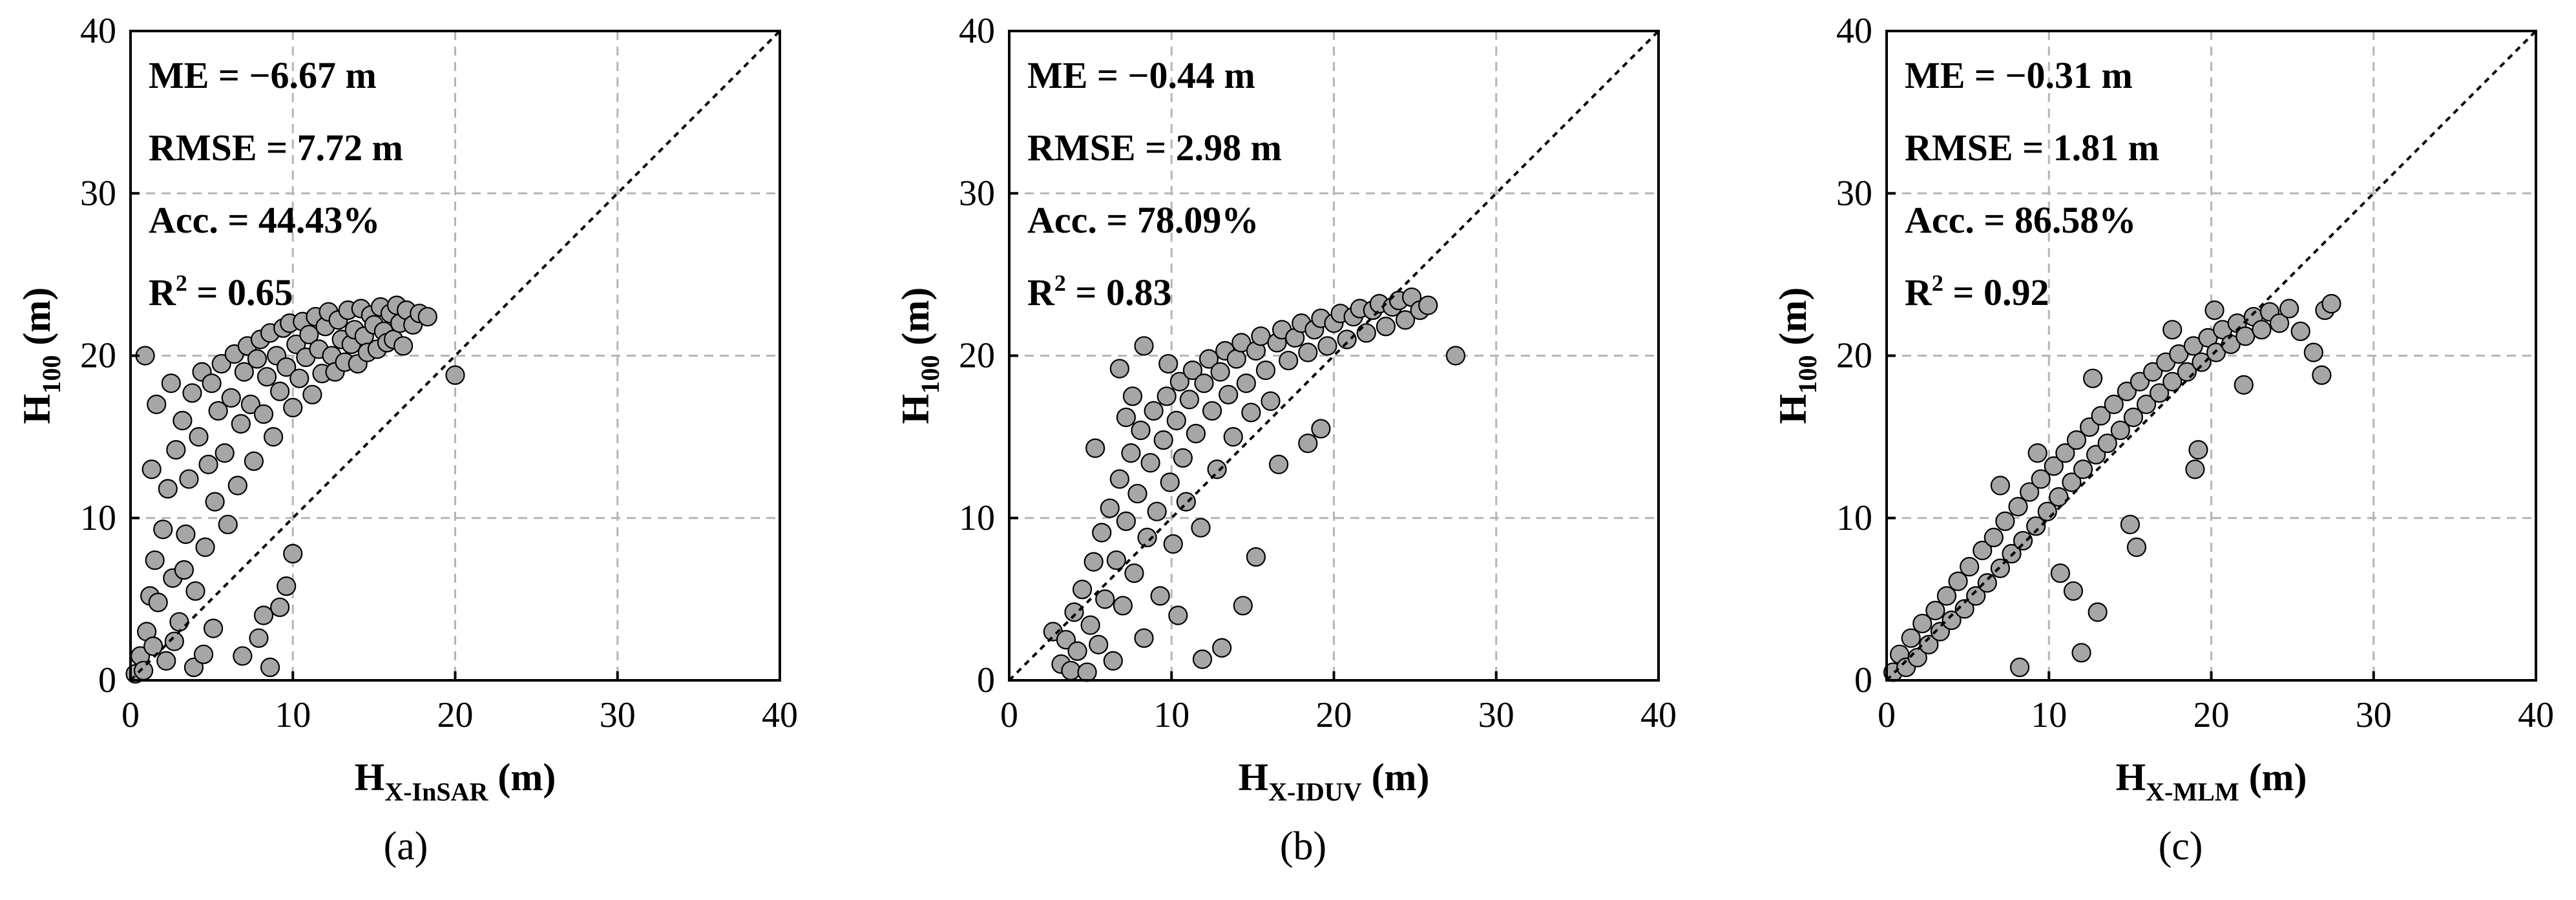 The image size is (2576, 900). I want to click on x-axis-label: HX-MLM (m), so click(2211, 781).